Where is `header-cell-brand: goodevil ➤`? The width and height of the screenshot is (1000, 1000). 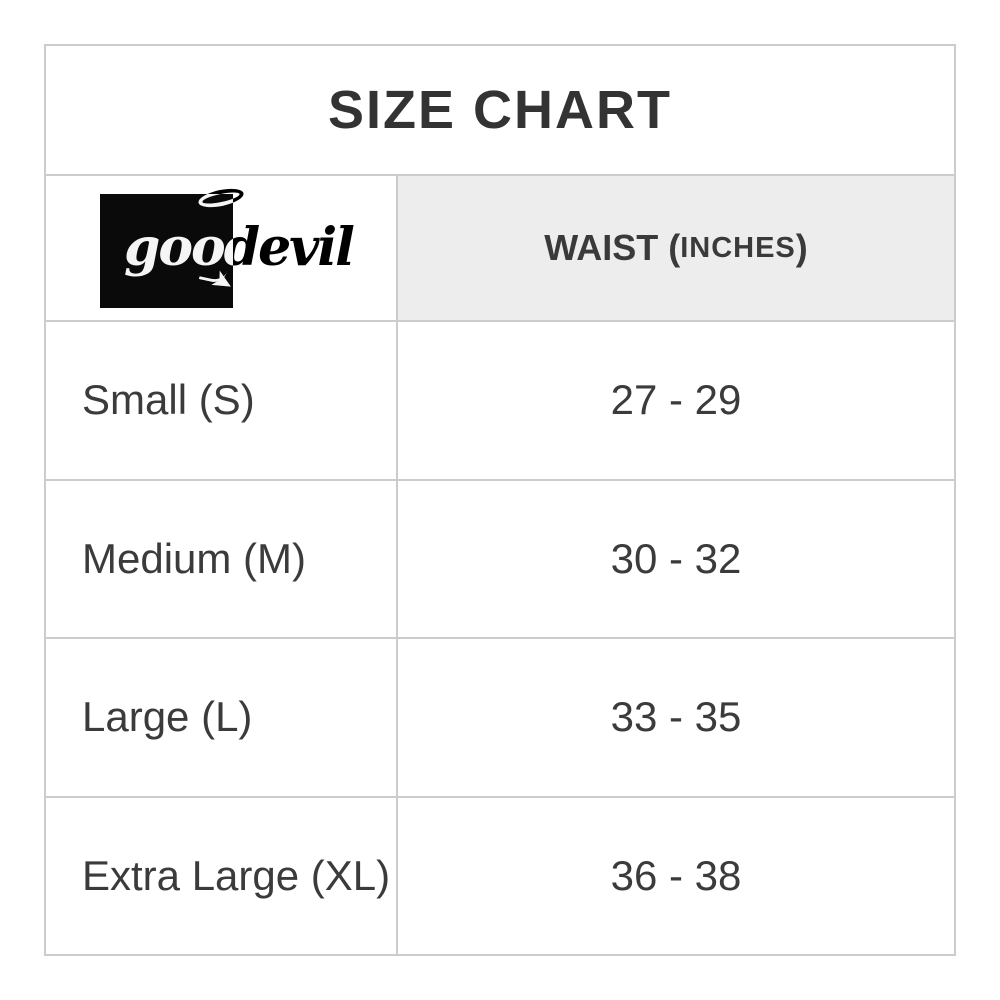
header-cell-brand: goodevil ➤ is located at coordinates (222, 248).